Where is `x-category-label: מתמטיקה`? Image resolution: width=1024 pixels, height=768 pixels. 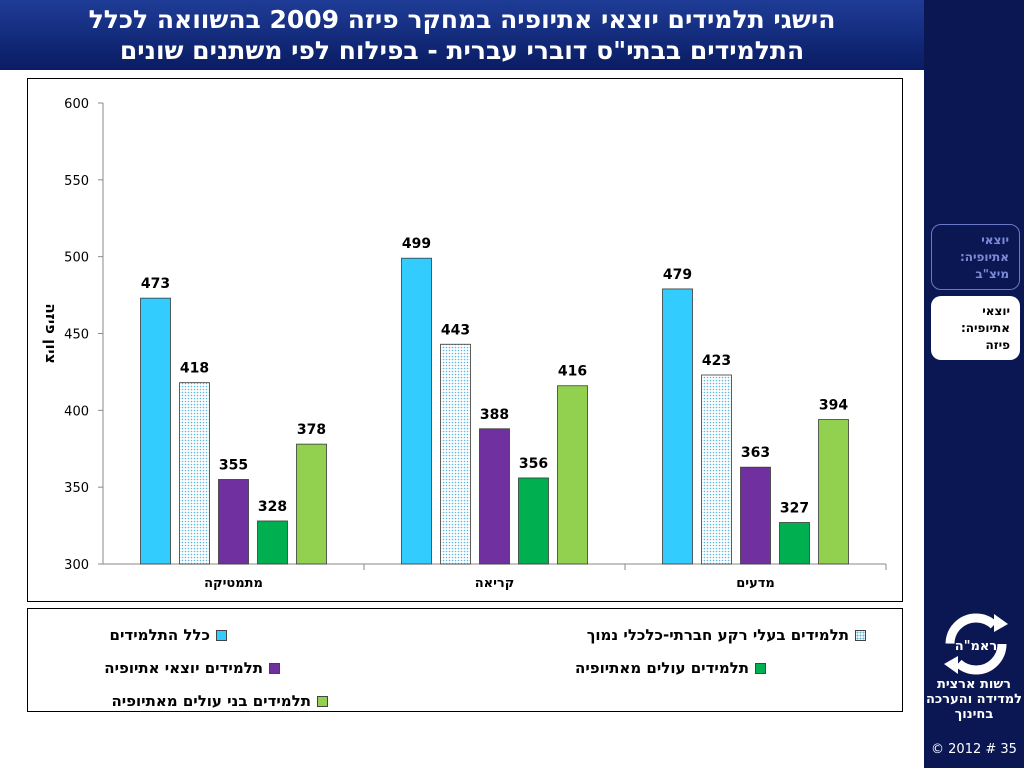
x-category-label: מתמטיקה is located at coordinates (233, 583).